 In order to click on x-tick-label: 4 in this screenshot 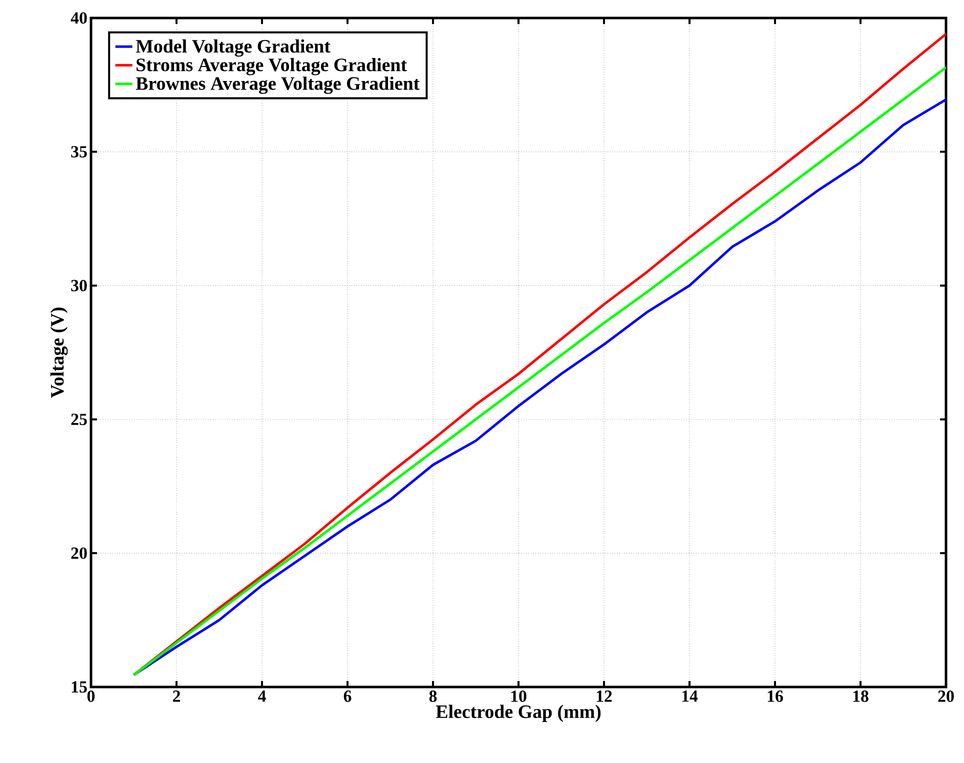, I will do `click(262, 696)`.